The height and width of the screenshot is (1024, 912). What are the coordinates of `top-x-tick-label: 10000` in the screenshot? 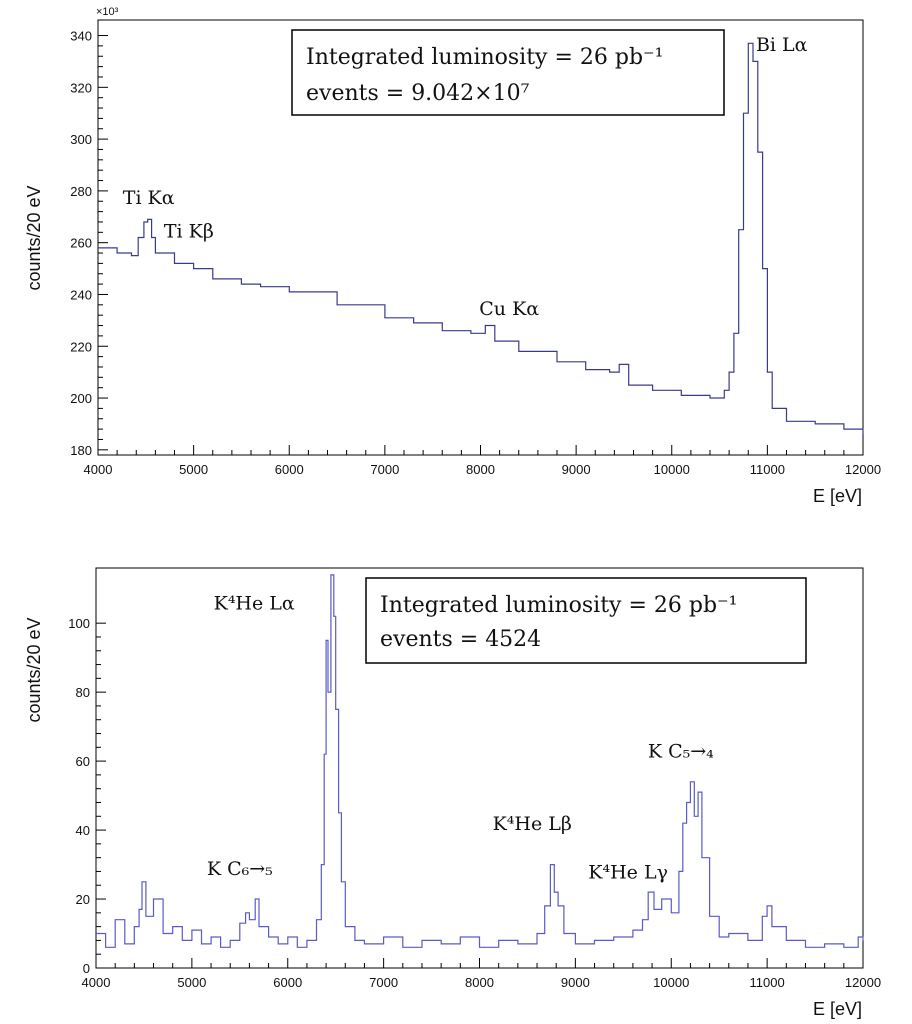 It's located at (672, 469).